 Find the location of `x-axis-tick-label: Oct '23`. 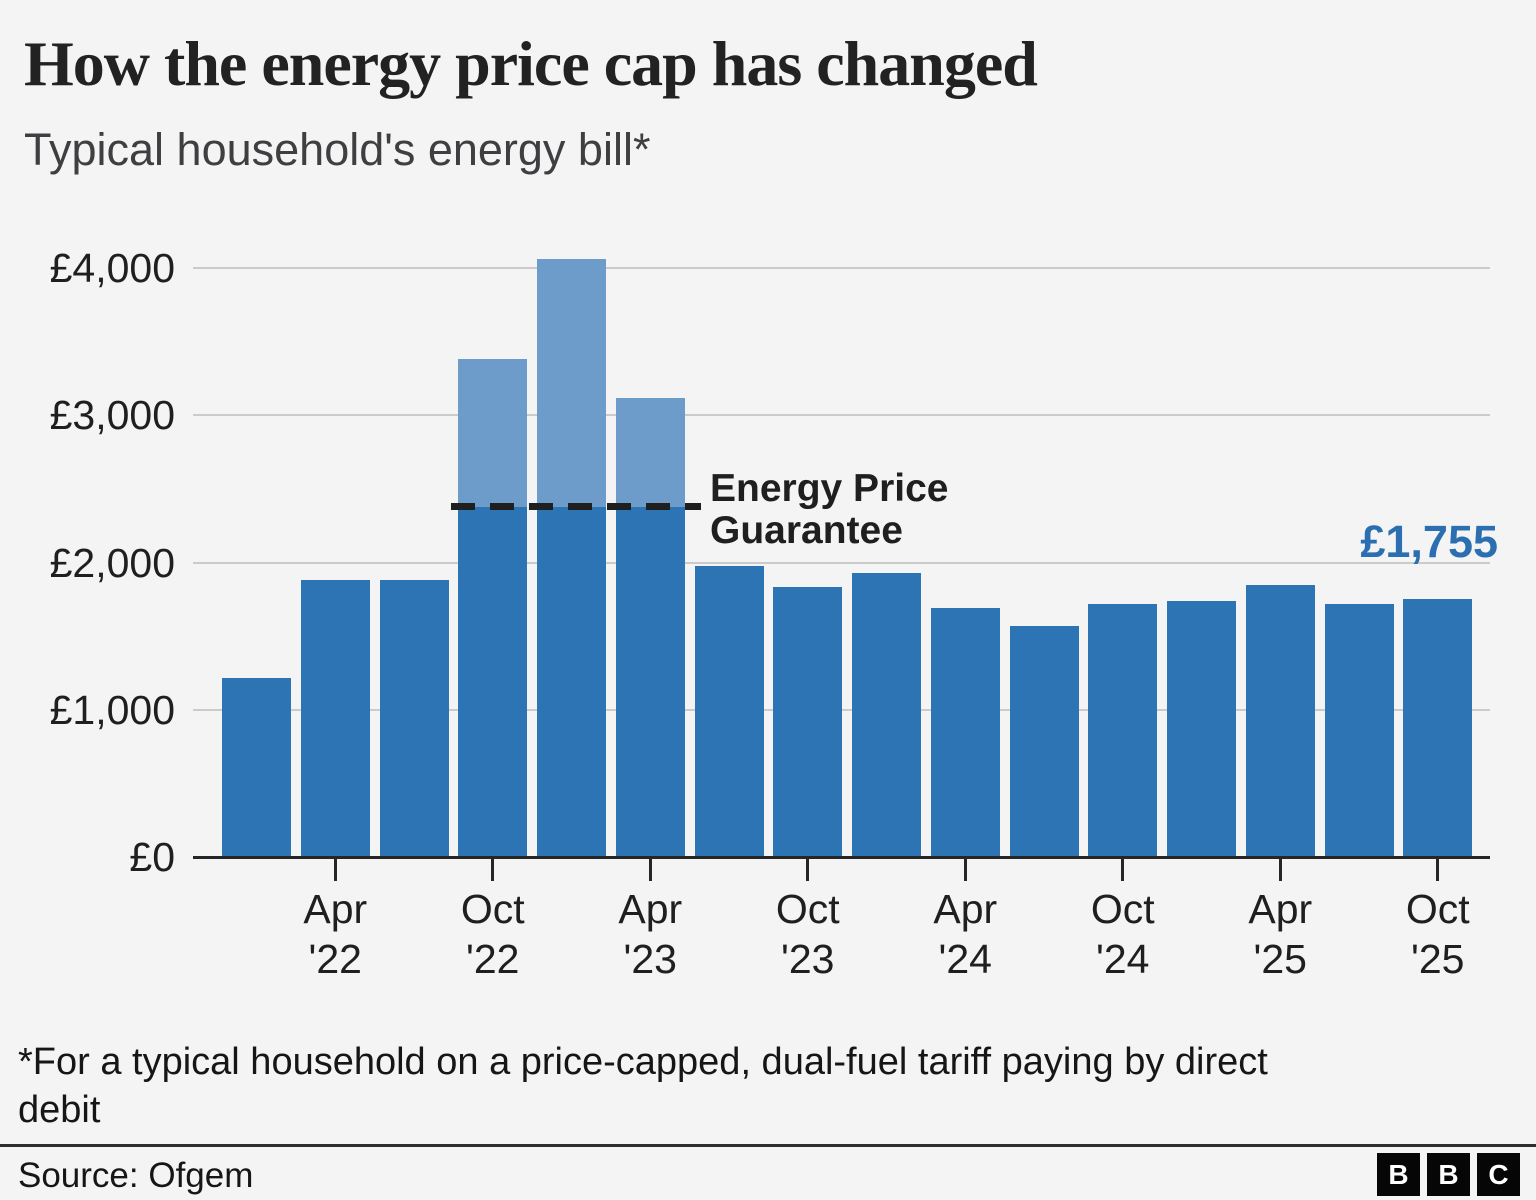

x-axis-tick-label: Oct '23 is located at coordinates (807, 934).